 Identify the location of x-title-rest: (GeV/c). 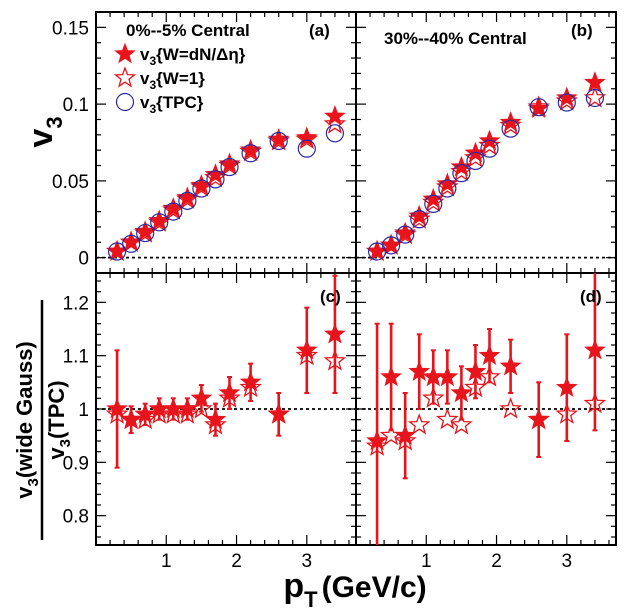
(374, 587).